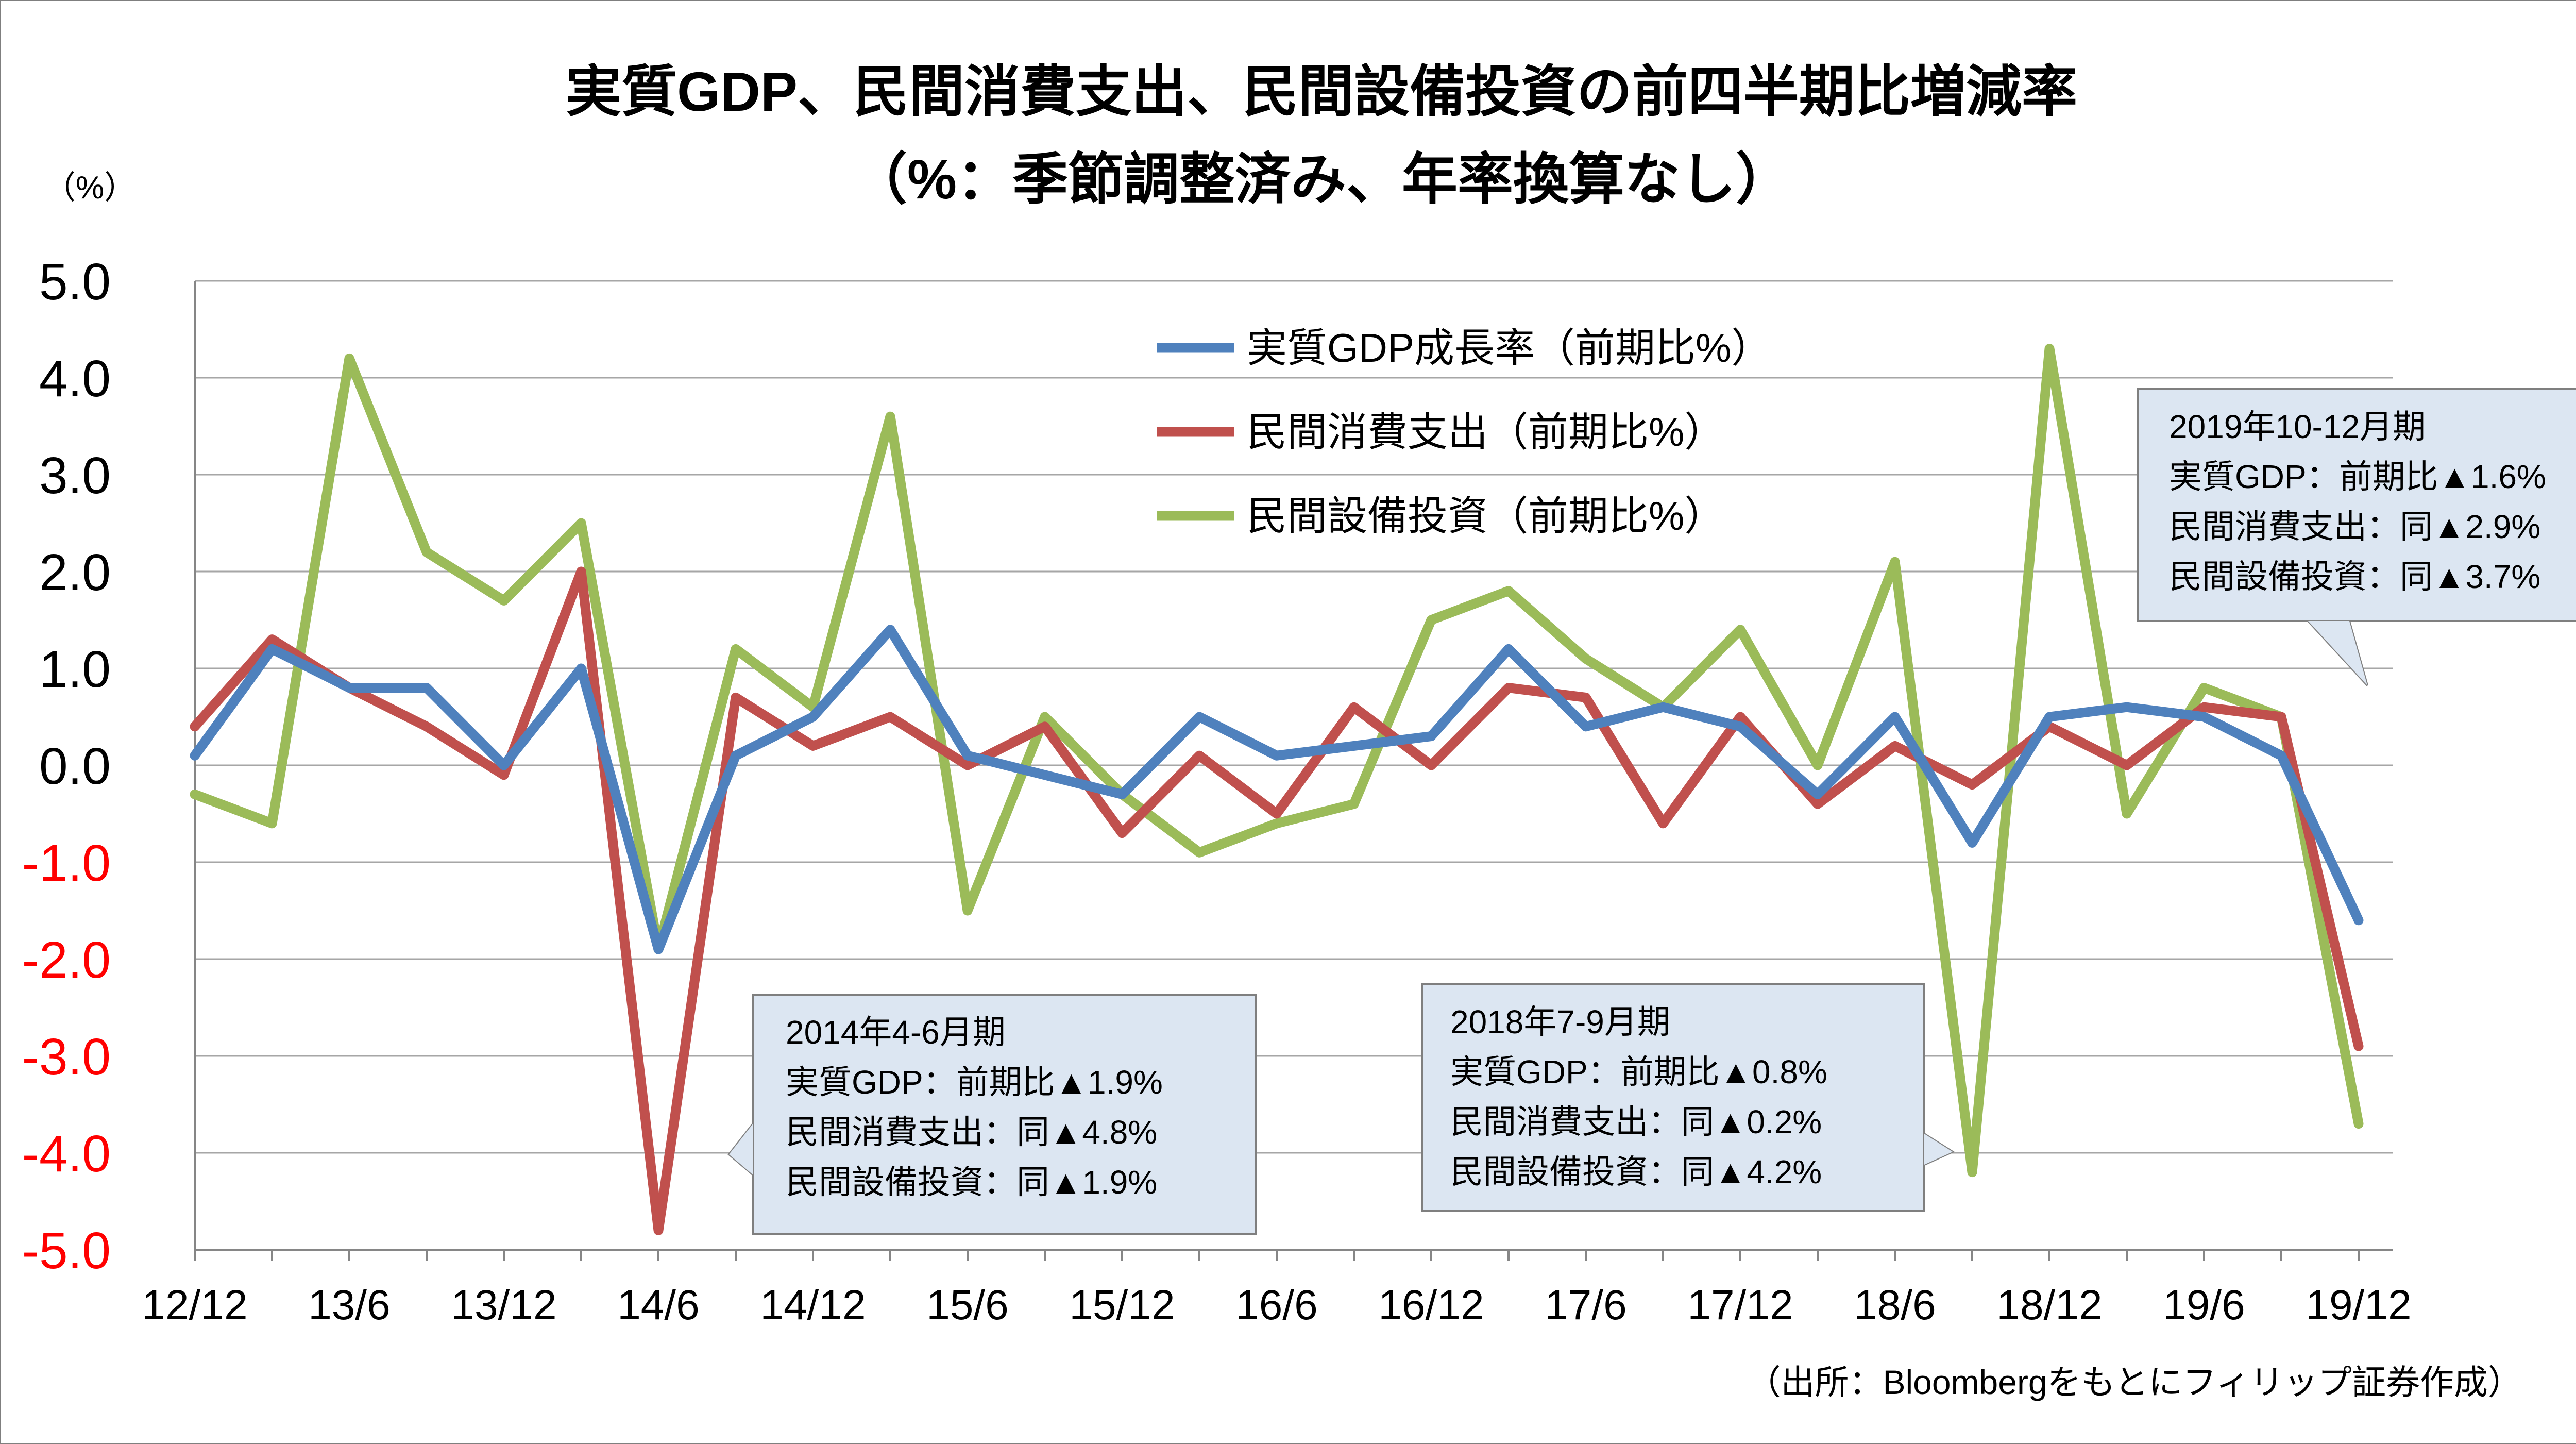  I want to click on x-tick-label: 12/12, so click(194, 1305).